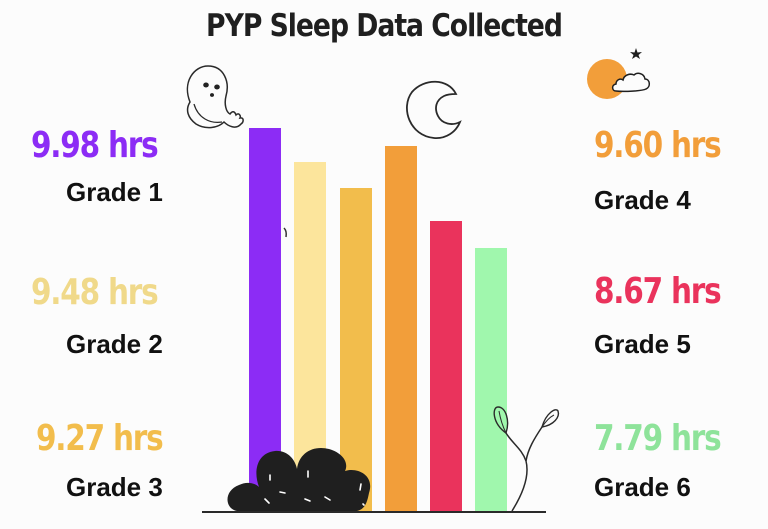 This screenshot has height=529, width=768. What do you see at coordinates (642, 200) in the screenshot?
I see `stat-grade-label: Grade 4` at bounding box center [642, 200].